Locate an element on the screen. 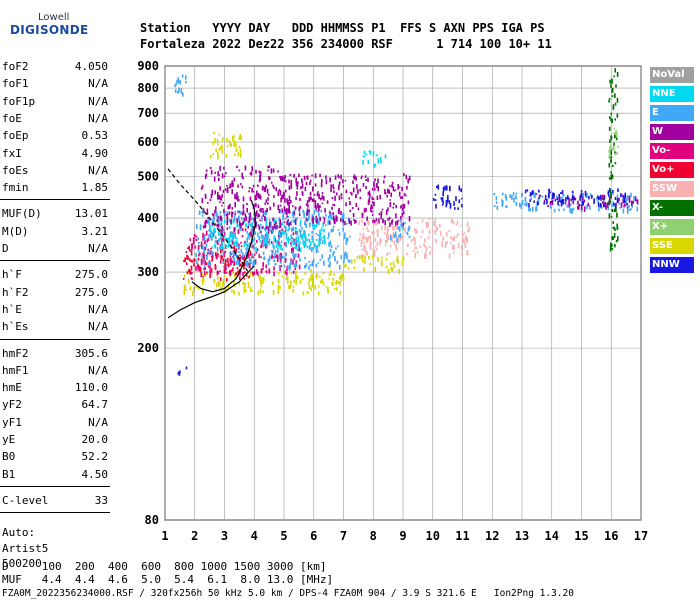  x-tick-label: 11 is located at coordinates (462, 536).